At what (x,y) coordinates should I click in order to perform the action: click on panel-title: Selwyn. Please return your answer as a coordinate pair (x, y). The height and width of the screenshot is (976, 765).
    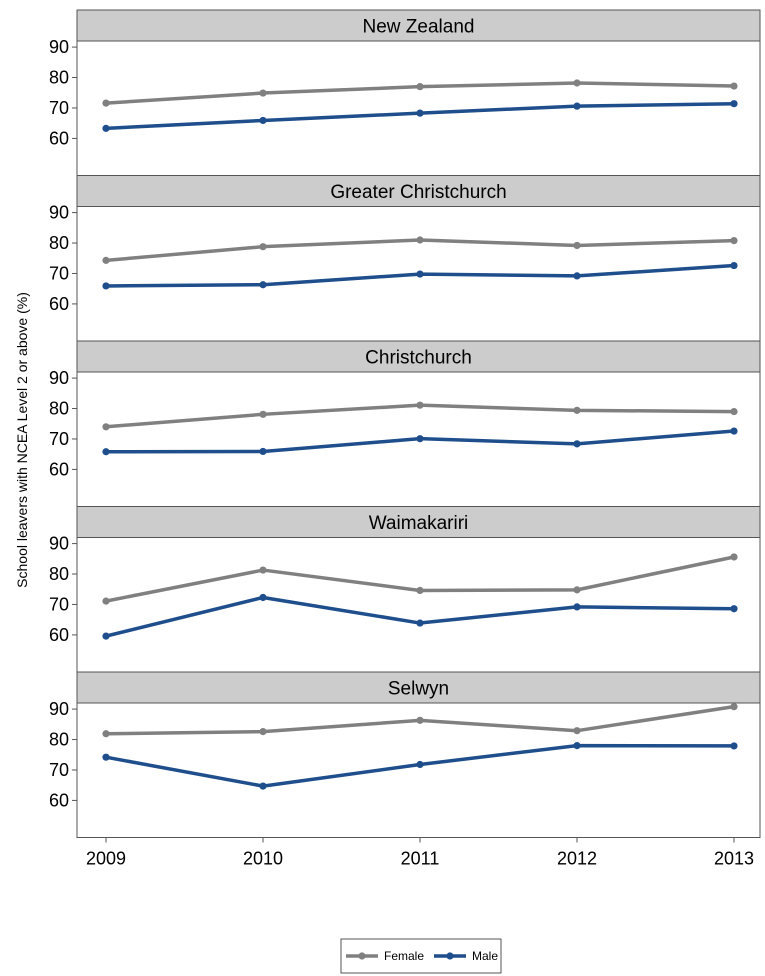
    Looking at the image, I should click on (418, 689).